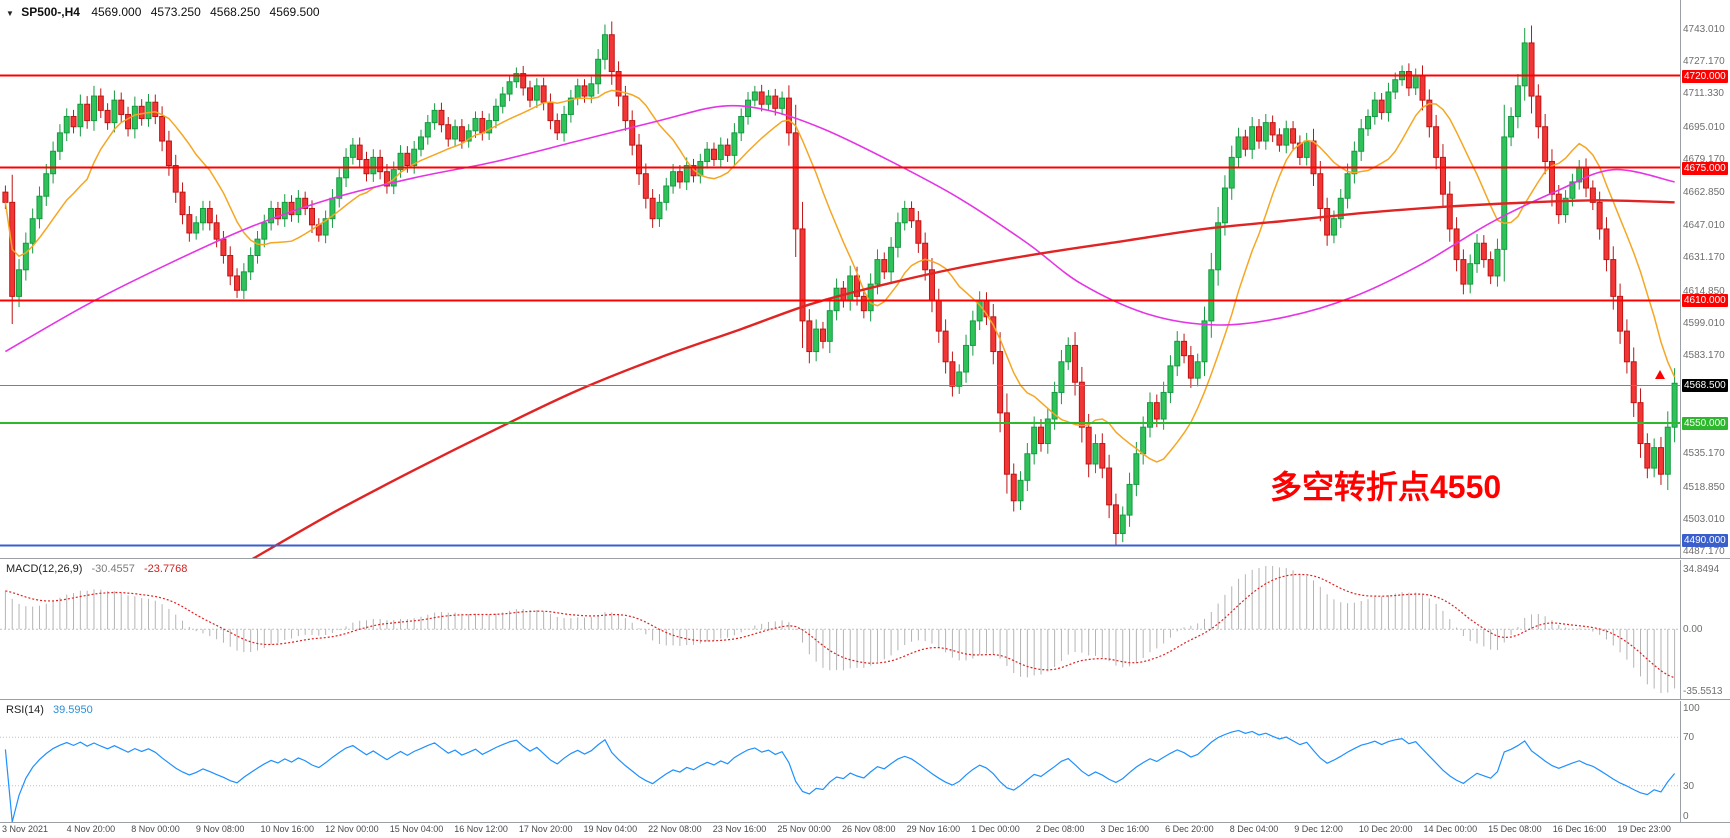 The width and height of the screenshot is (1730, 838). Describe the element at coordinates (995, 829) in the screenshot. I see `time-axis-label: 1 Dec 00:00` at that location.